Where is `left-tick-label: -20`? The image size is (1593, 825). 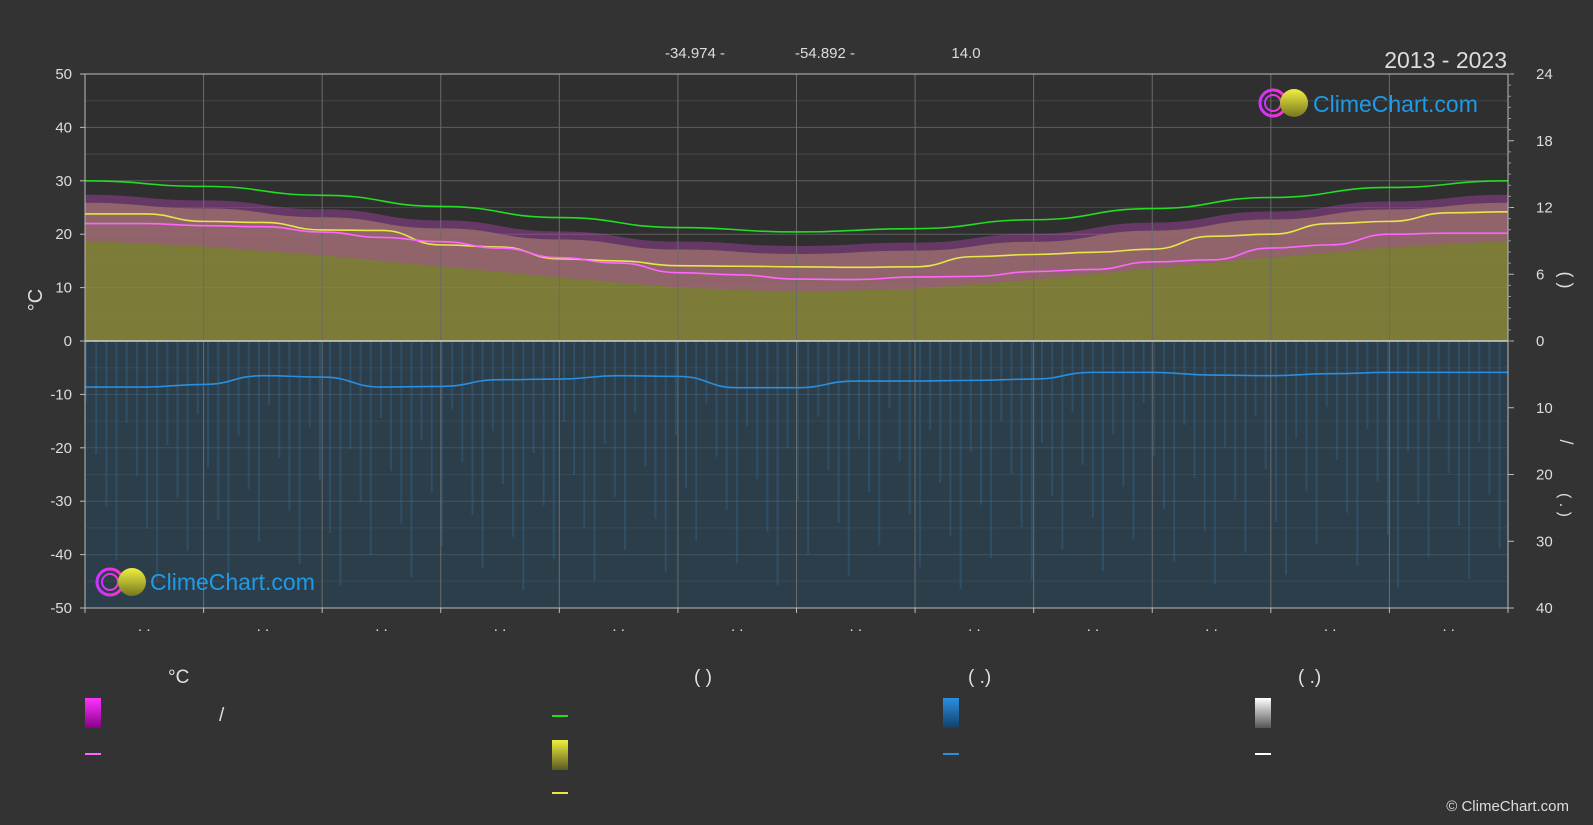
left-tick-label: -20 is located at coordinates (61, 448).